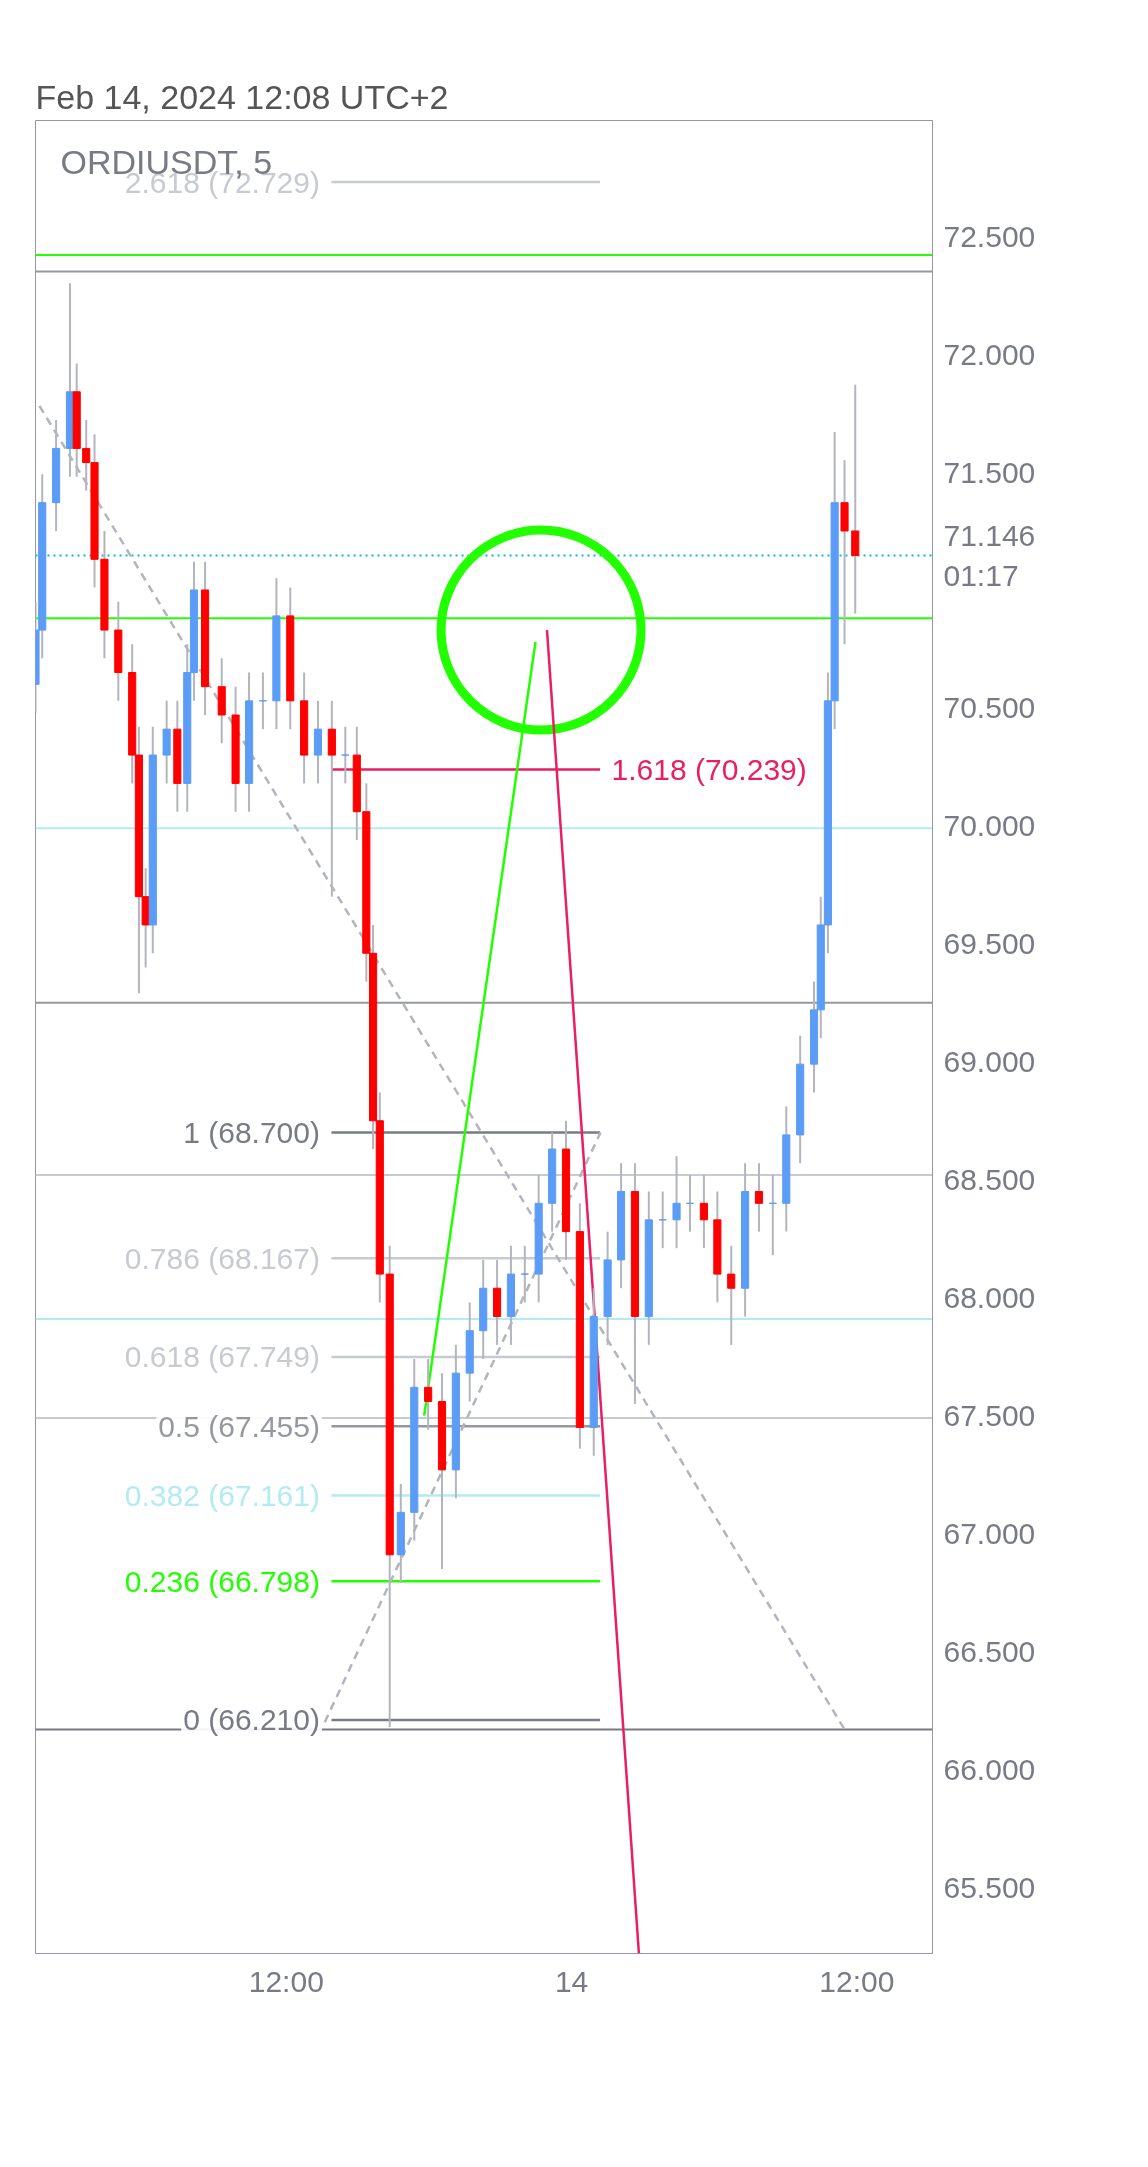  What do you see at coordinates (989, 708) in the screenshot?
I see `y-tick-label: 70.500` at bounding box center [989, 708].